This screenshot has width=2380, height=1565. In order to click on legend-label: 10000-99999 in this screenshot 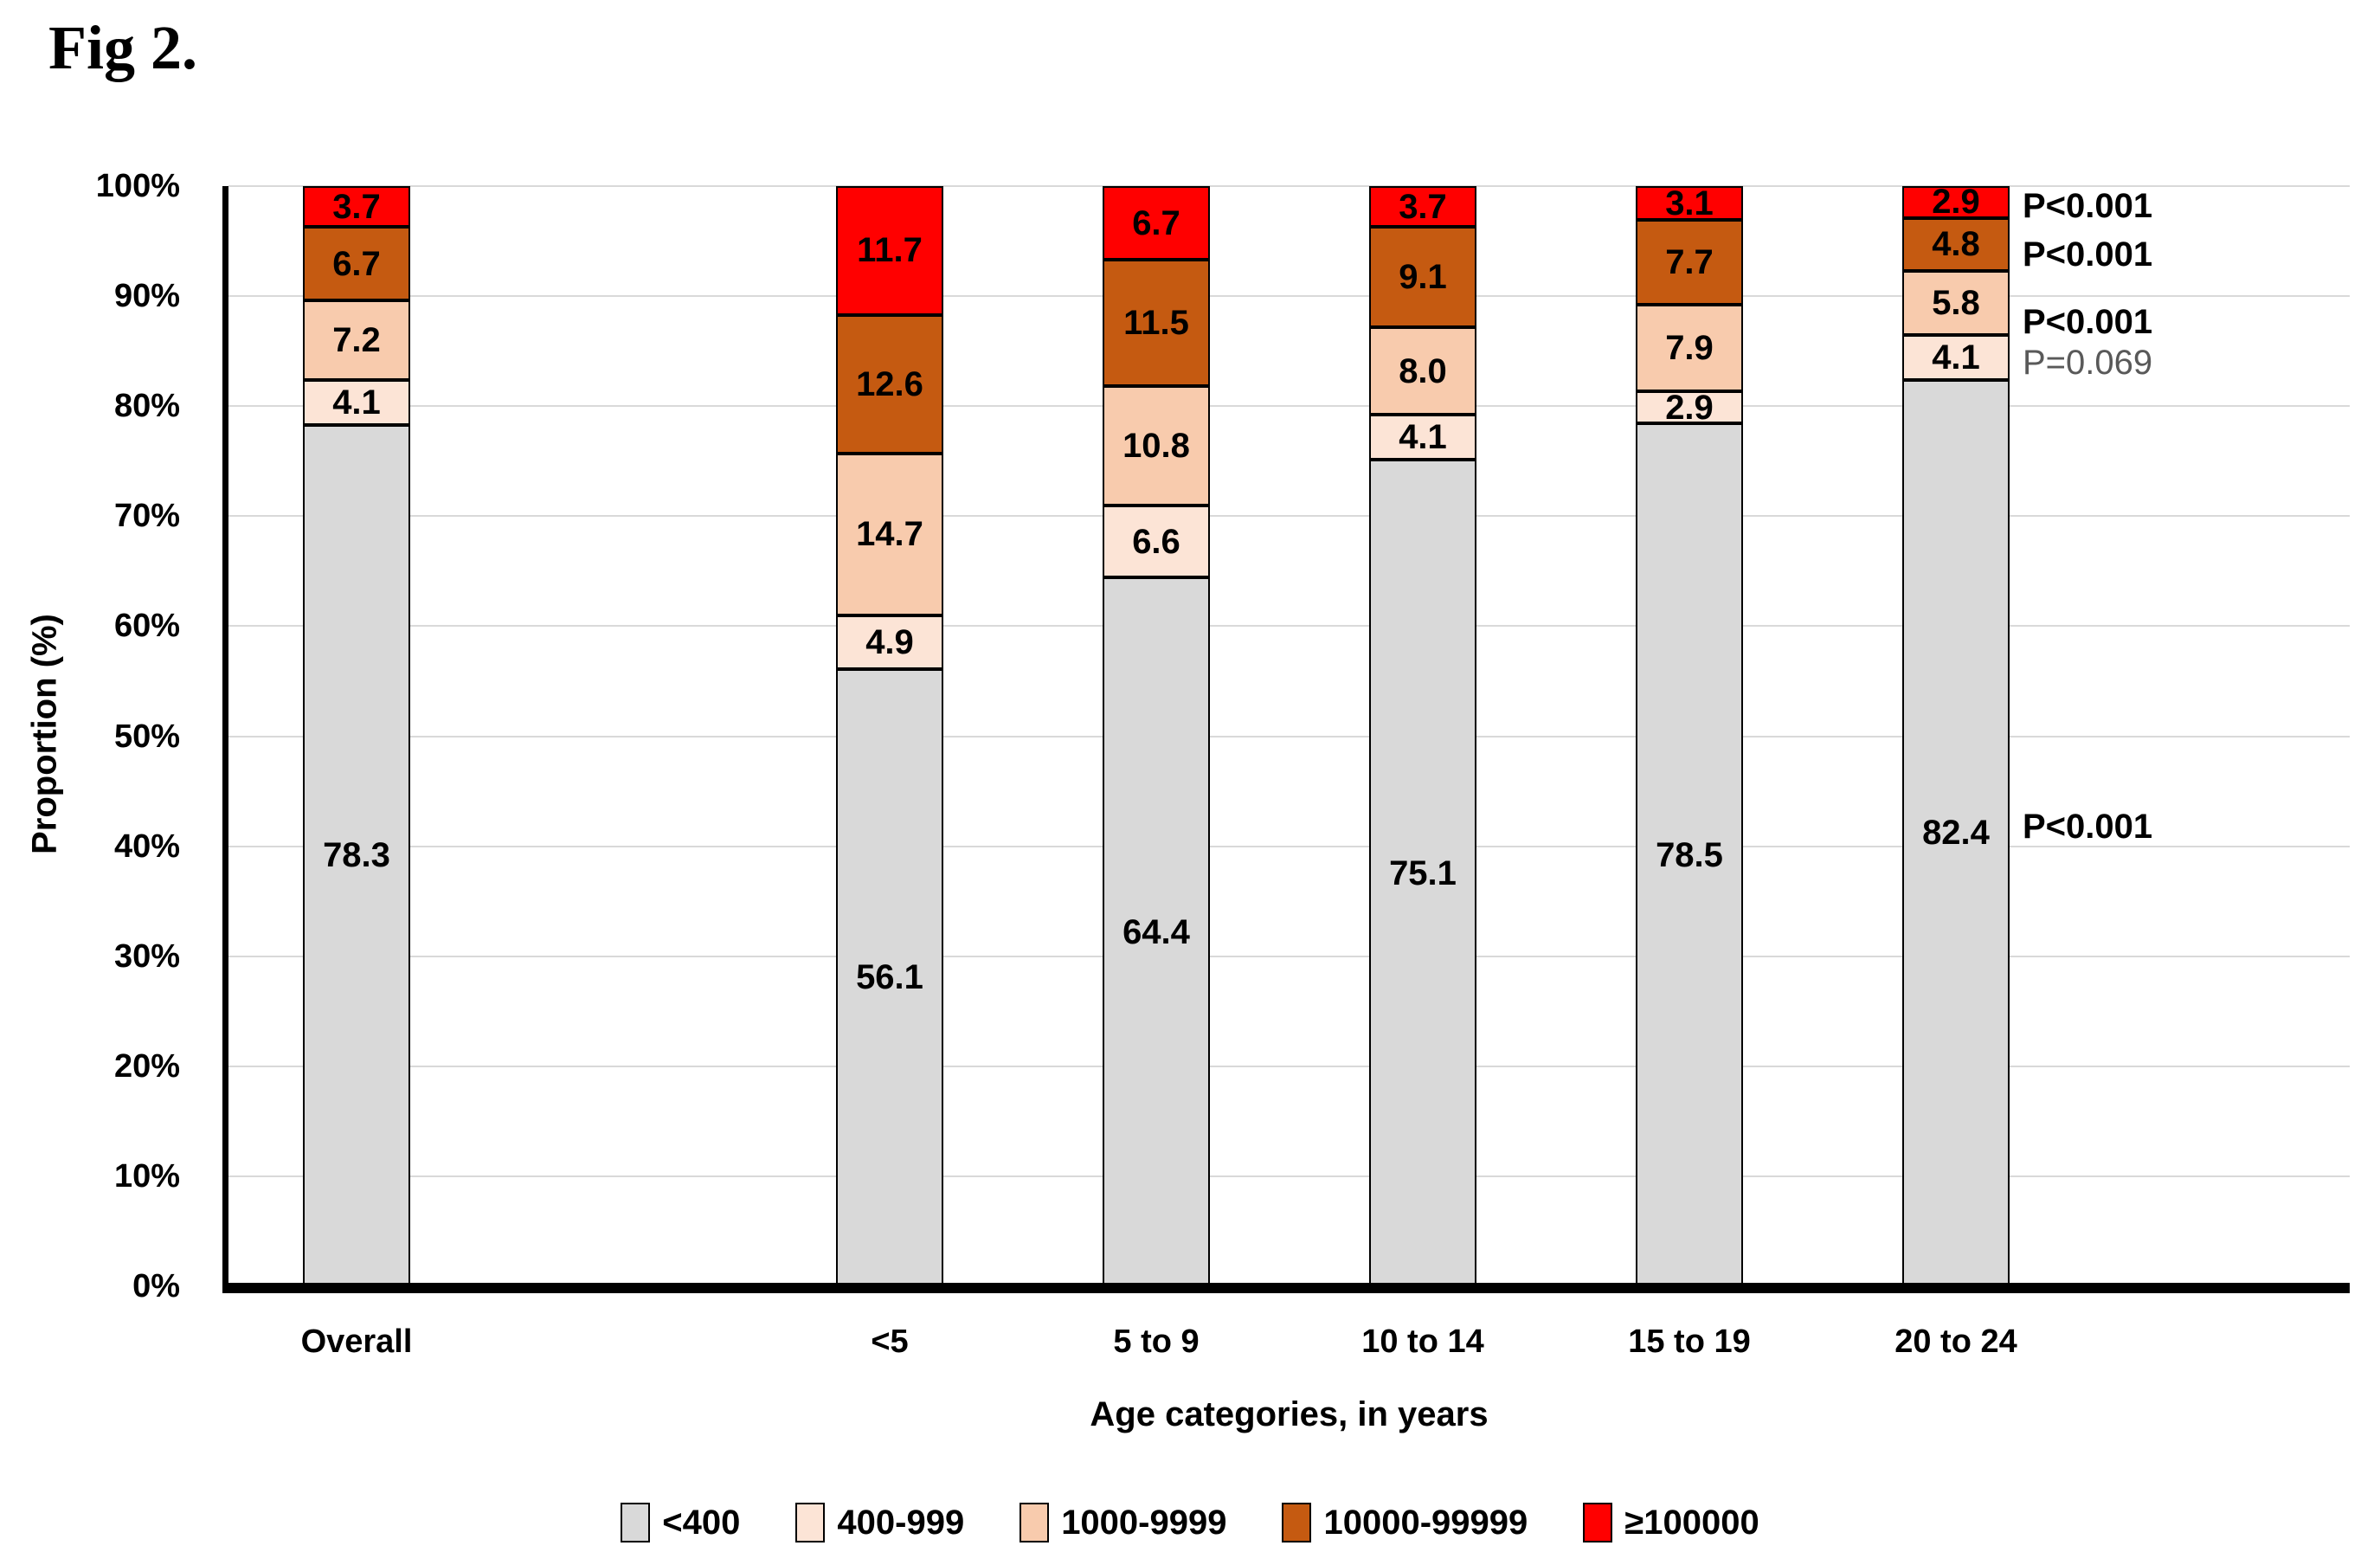, I will do `click(1425, 1522)`.